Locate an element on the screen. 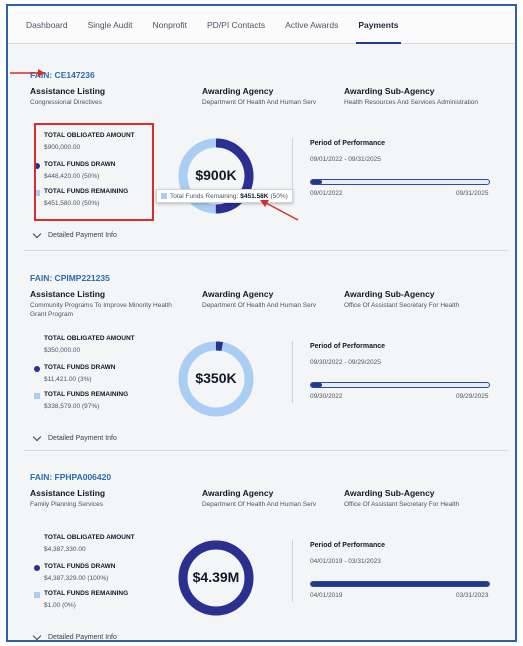  period-start-date: 04/01/2019 is located at coordinates (326, 595).